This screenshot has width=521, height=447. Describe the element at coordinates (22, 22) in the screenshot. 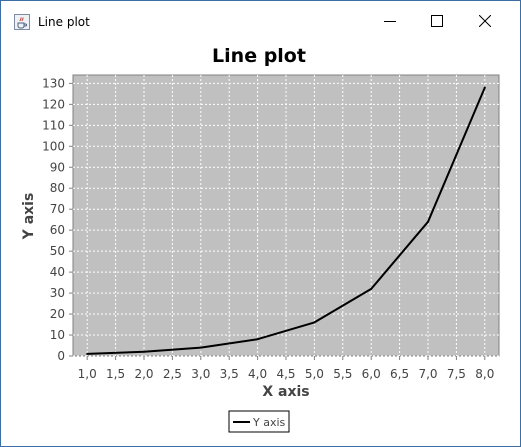

I see `java-cup-icon` at that location.